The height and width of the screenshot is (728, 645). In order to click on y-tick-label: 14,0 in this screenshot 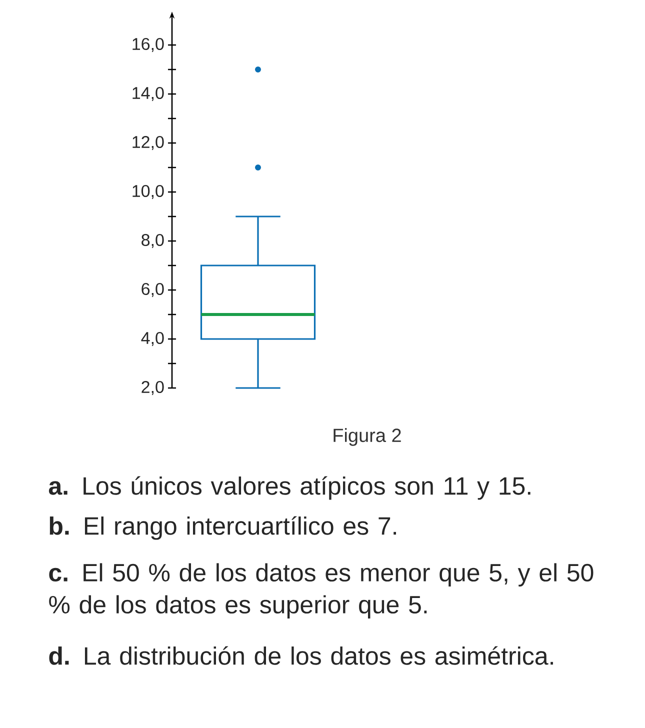, I will do `click(148, 94)`.